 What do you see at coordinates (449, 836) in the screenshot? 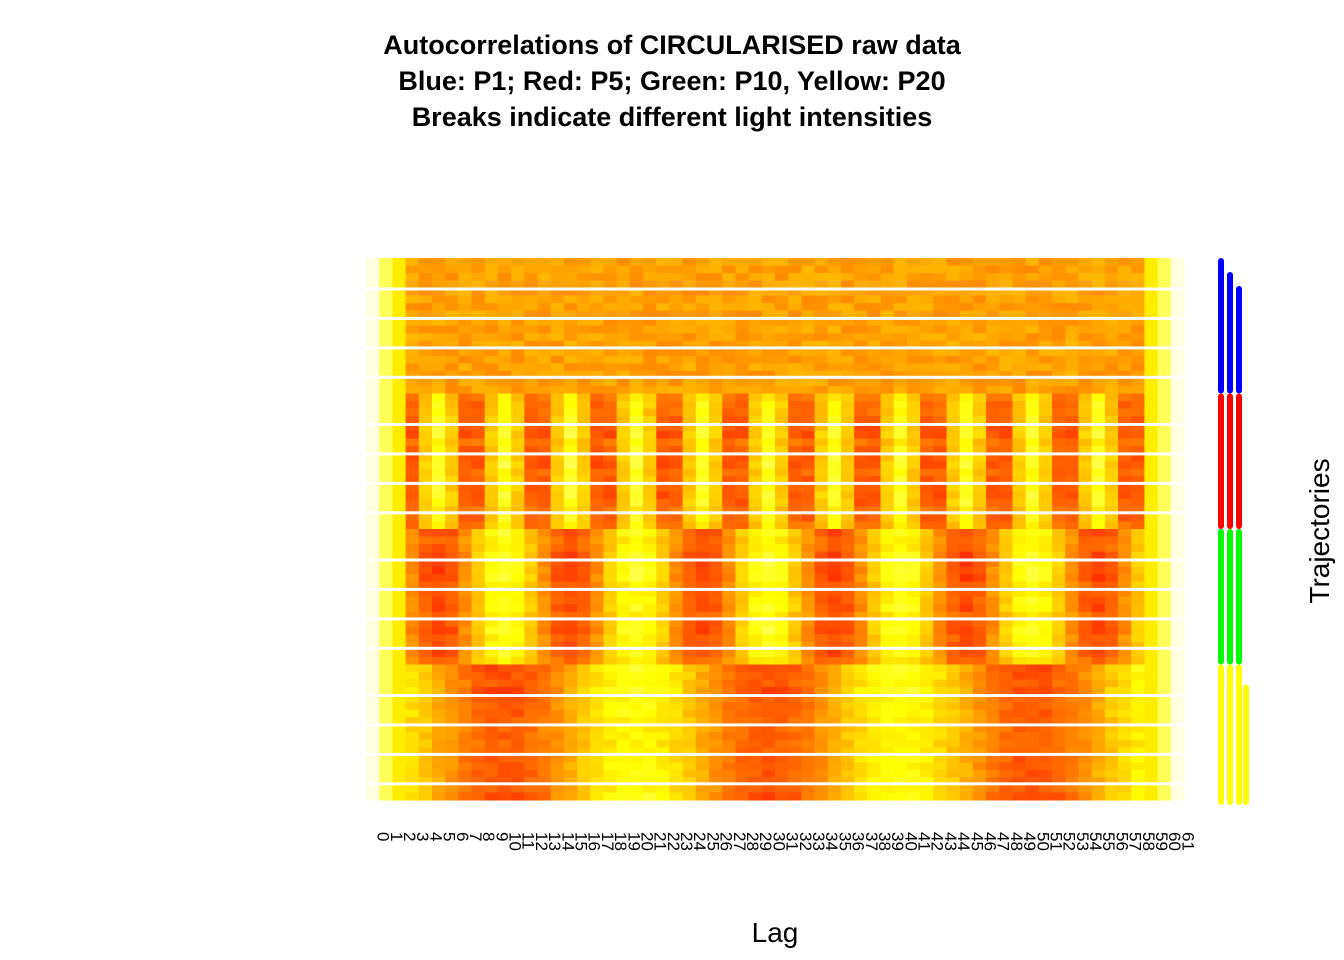
I see `x-tick-label: 5` at bounding box center [449, 836].